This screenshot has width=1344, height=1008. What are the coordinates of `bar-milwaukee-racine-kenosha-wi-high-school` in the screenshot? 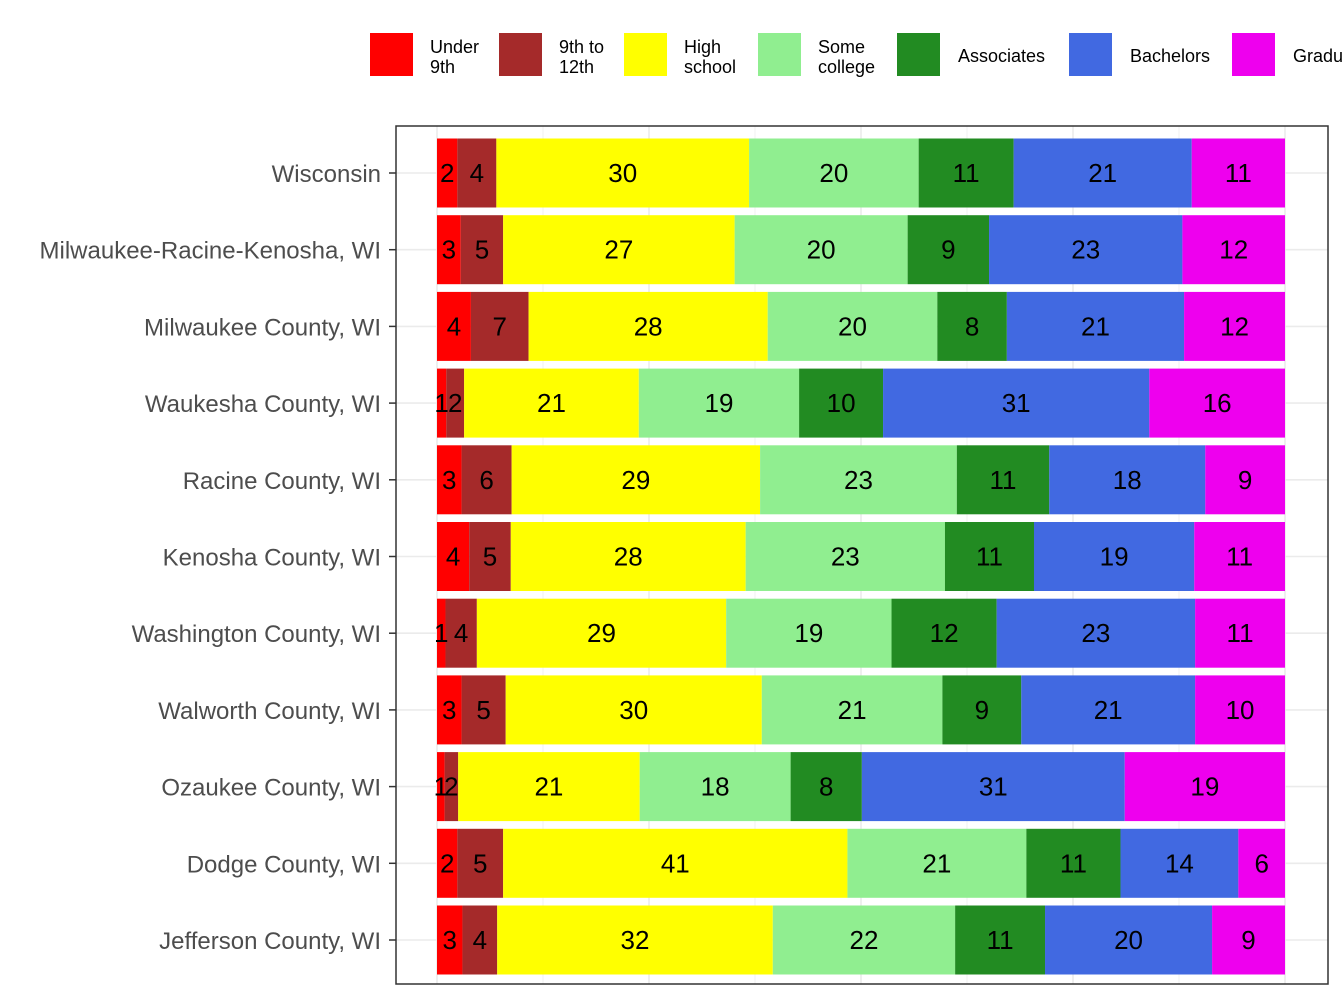 It's located at (619, 250).